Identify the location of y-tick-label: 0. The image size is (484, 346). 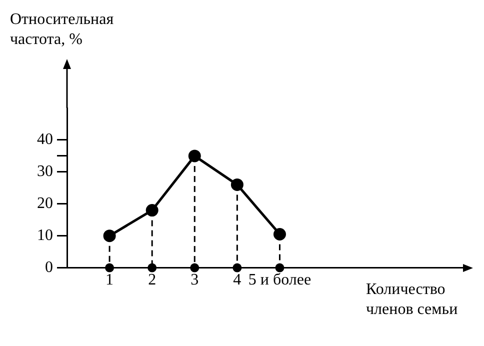
(49, 267).